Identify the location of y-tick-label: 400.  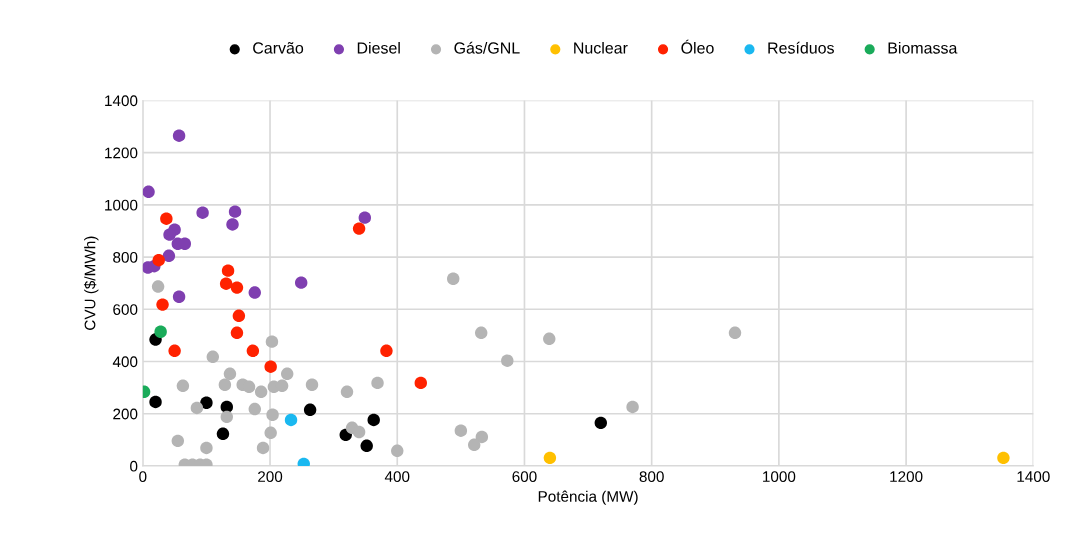
(125, 362).